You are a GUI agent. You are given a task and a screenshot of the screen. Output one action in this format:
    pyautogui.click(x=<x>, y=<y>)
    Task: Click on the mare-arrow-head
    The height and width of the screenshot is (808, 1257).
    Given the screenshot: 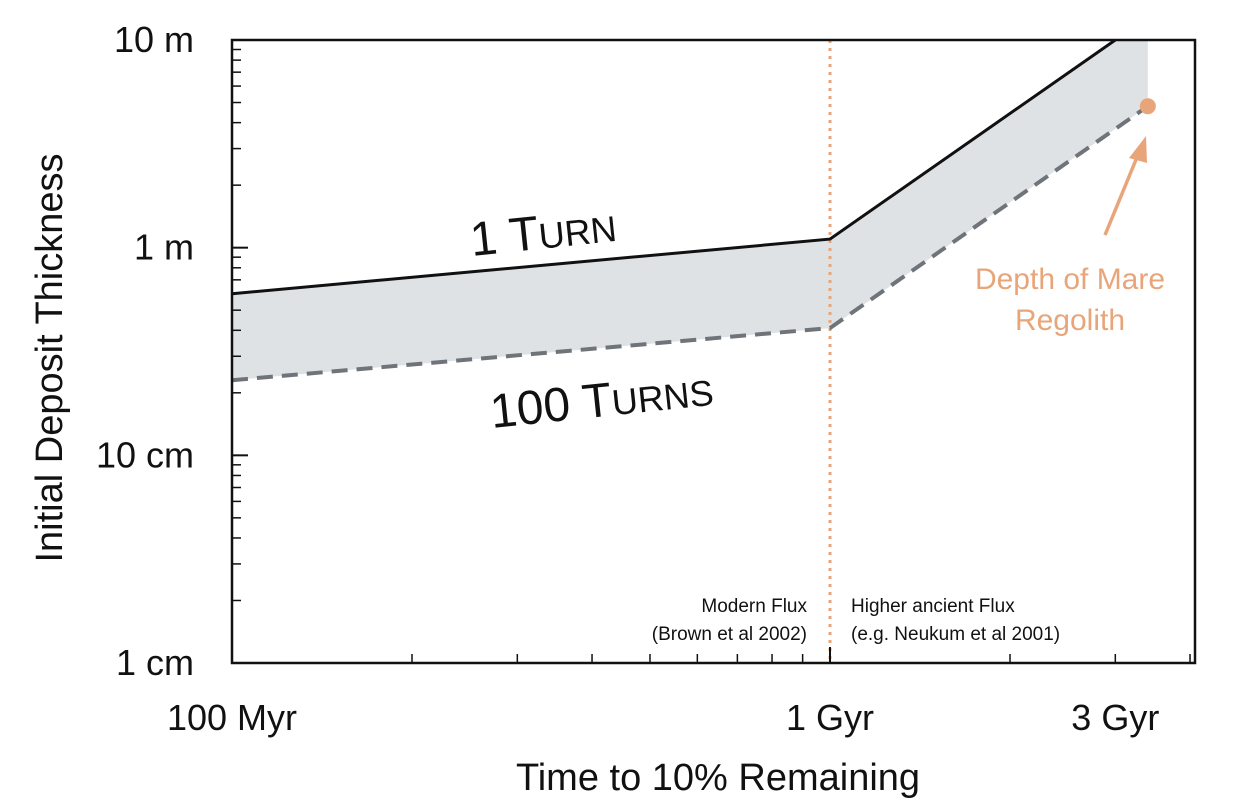 What is the action you would take?
    pyautogui.click(x=1138, y=149)
    